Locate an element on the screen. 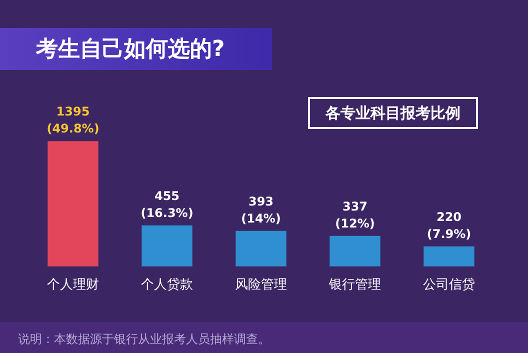 Image resolution: width=528 pixels, height=353 pixels. data-label: 455 (16.3%) is located at coordinates (167, 204).